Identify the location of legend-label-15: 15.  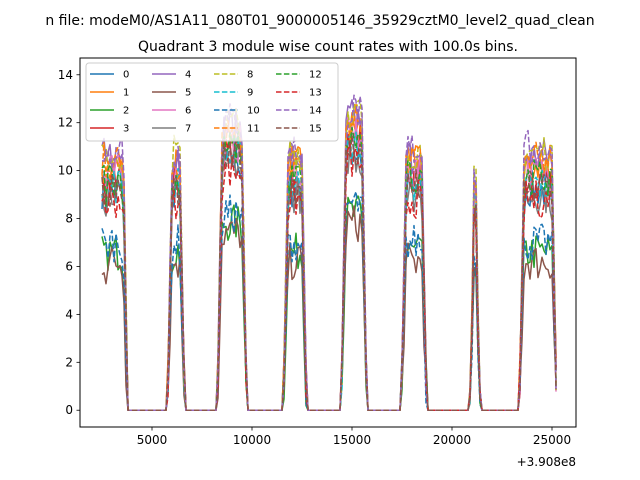
(315, 129).